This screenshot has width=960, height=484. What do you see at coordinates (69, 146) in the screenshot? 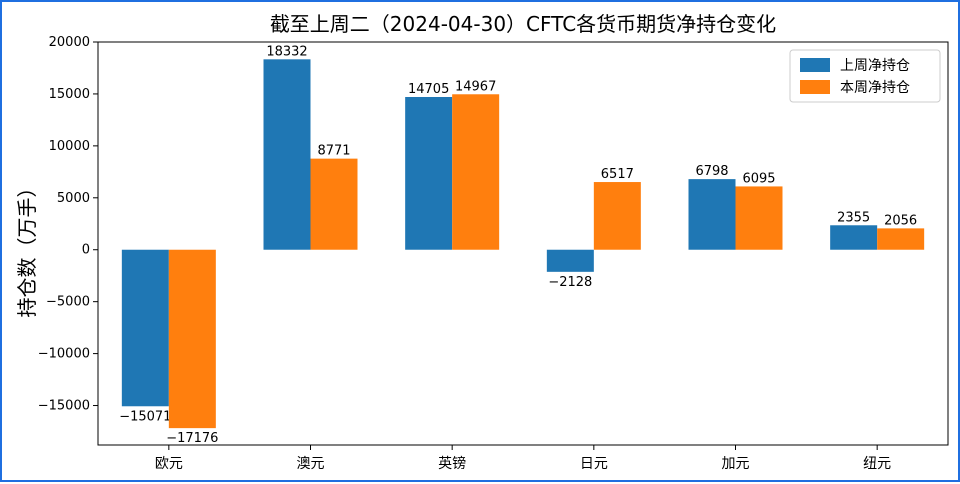
I see `y-tick-label: 10000` at bounding box center [69, 146].